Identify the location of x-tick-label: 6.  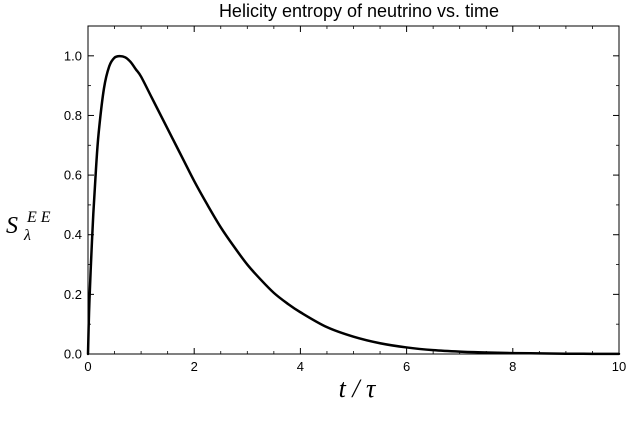
(406, 366).